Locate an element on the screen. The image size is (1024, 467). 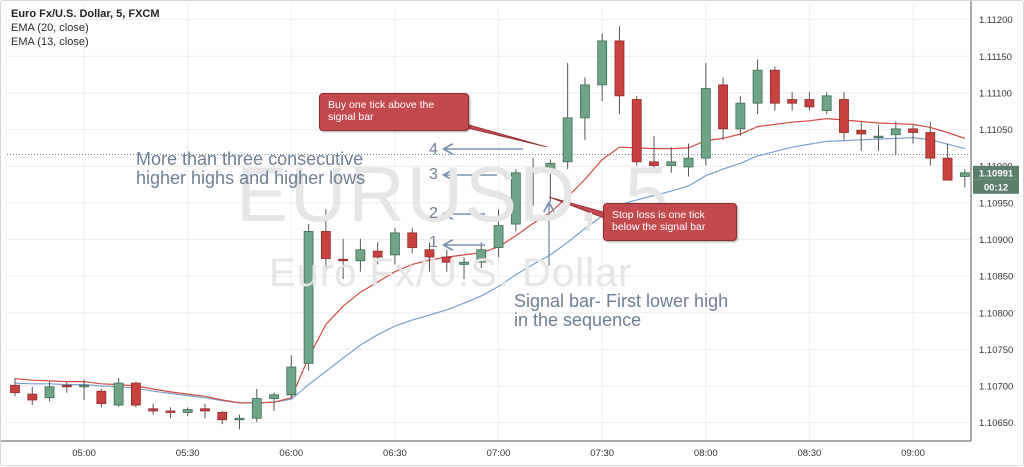
y-tick-label: 1.10800 is located at coordinates (996, 313).